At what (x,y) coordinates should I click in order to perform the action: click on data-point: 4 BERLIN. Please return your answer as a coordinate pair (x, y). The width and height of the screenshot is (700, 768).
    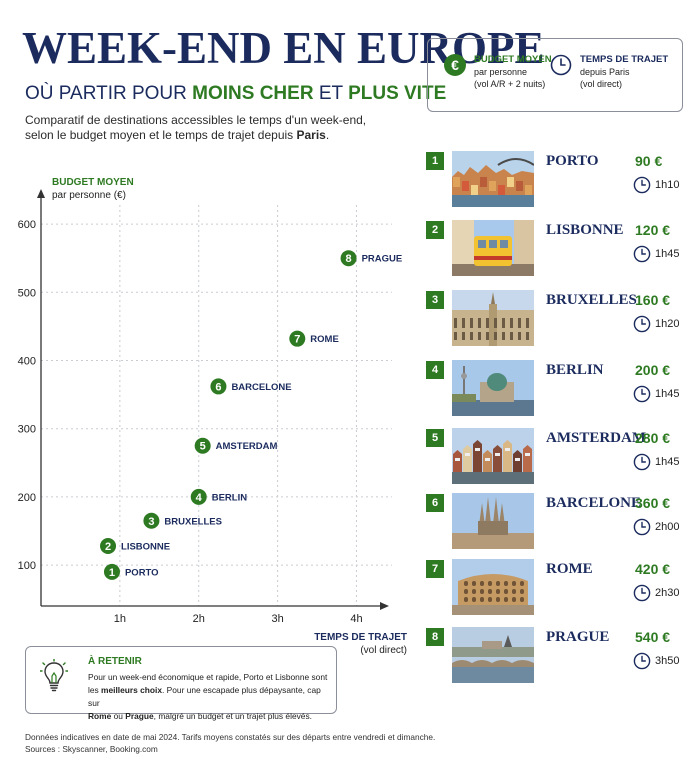
    Looking at the image, I should click on (219, 496).